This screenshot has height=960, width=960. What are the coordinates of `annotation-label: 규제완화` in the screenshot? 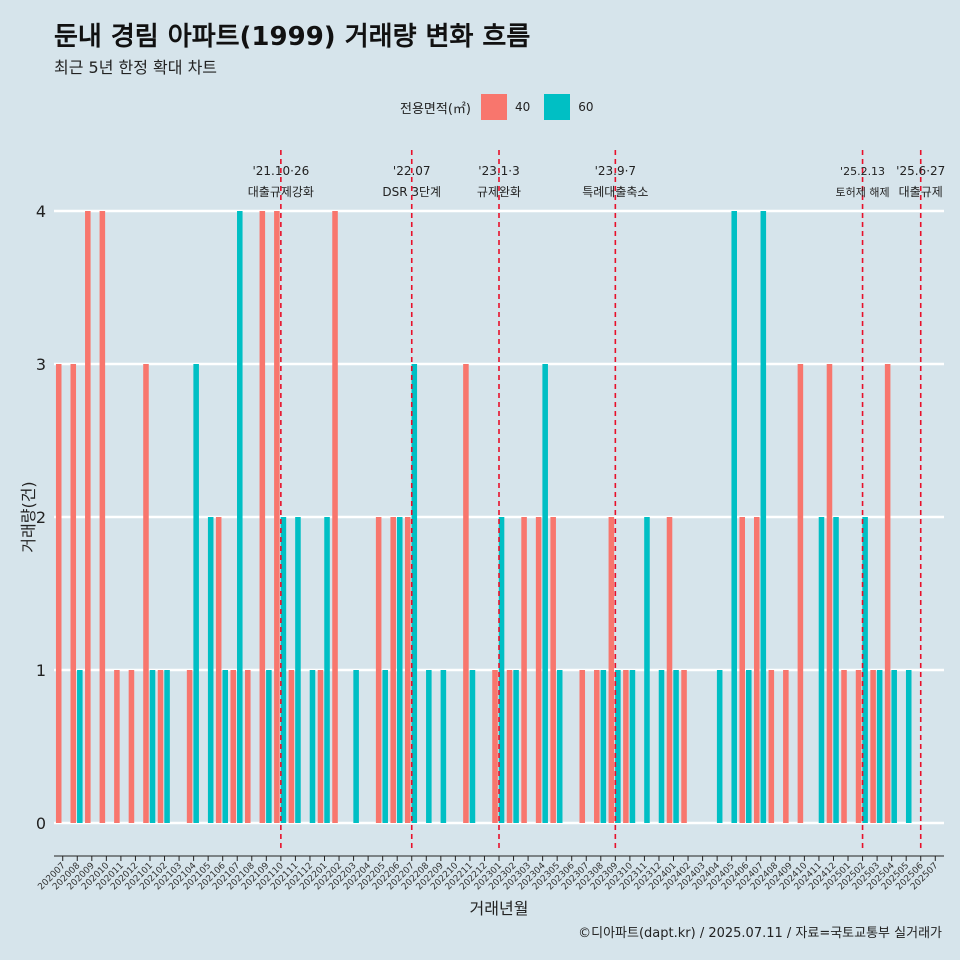 It's located at (499, 192).